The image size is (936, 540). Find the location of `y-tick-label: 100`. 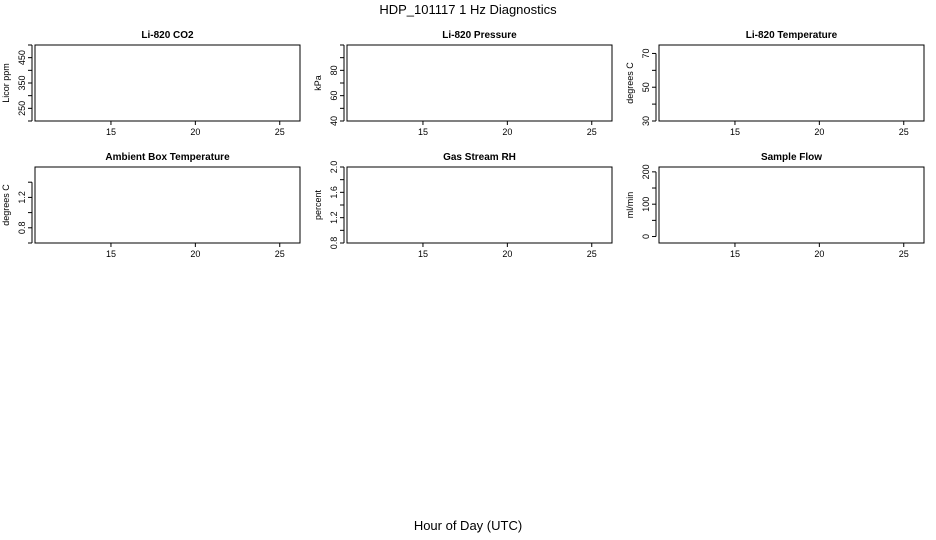

y-tick-label: 100 is located at coordinates (646, 204).